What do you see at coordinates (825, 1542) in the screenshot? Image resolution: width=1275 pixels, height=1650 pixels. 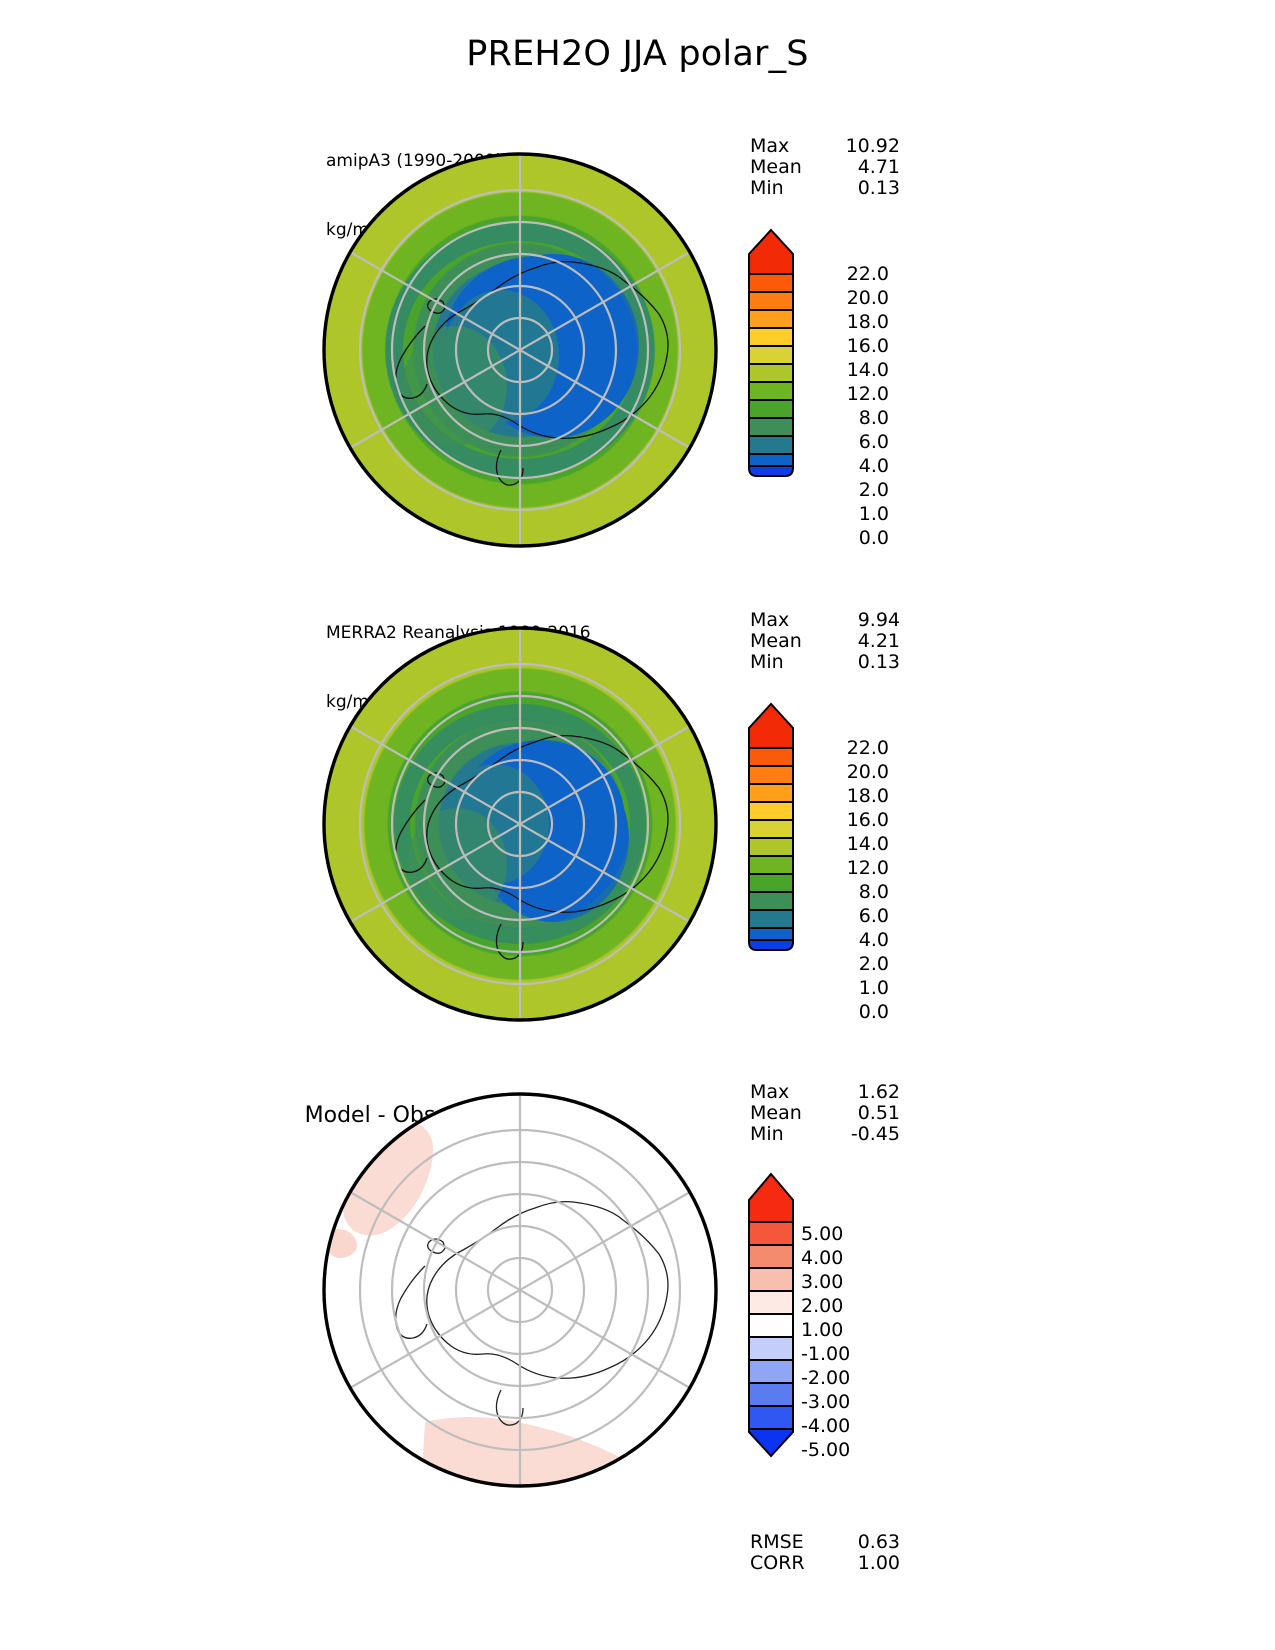 I see `skill-row: RMSE 0.63` at bounding box center [825, 1542].